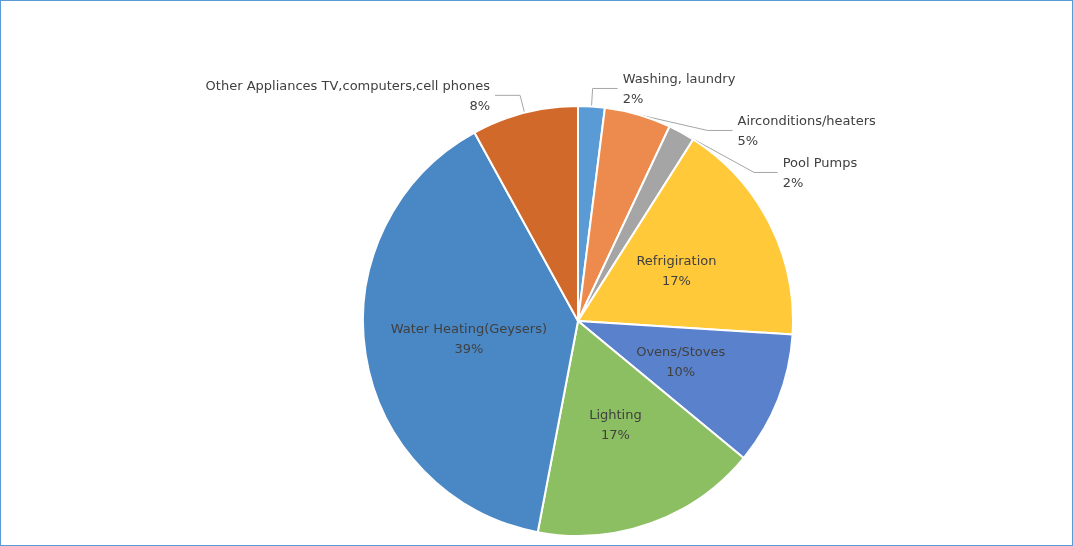  Describe the element at coordinates (469, 328) in the screenshot. I see `slice-label: Water Heating(Geysers)` at that location.